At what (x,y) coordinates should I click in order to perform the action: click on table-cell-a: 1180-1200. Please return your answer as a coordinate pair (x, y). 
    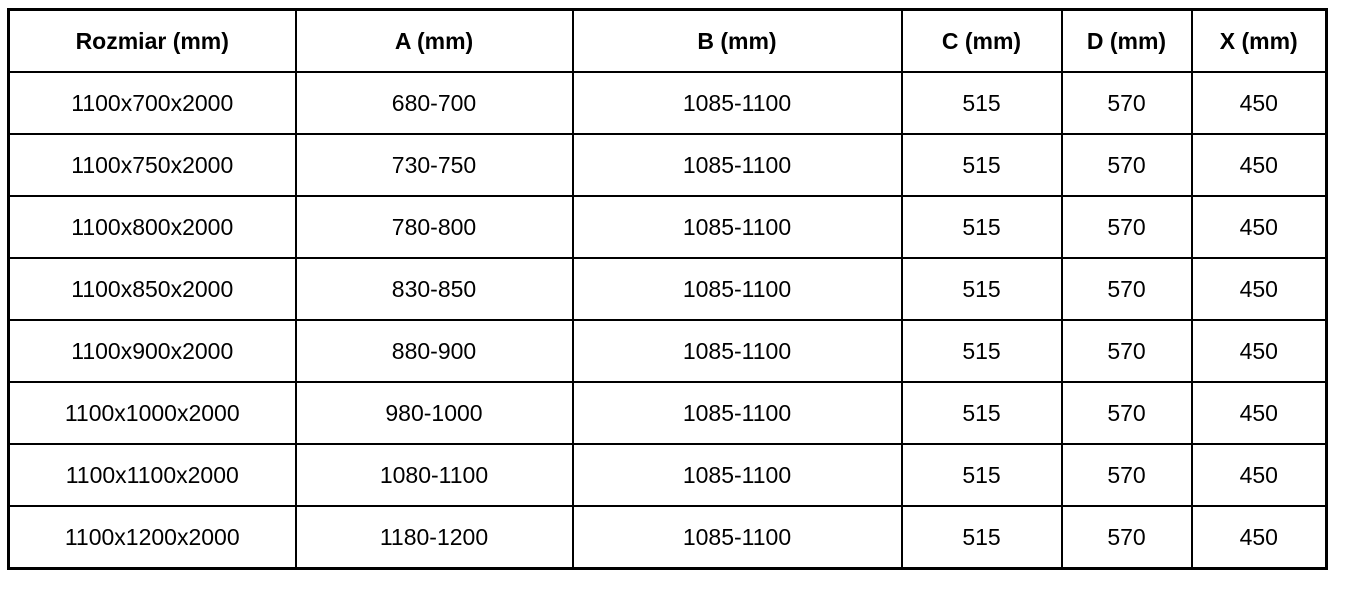
    Looking at the image, I should click on (434, 537).